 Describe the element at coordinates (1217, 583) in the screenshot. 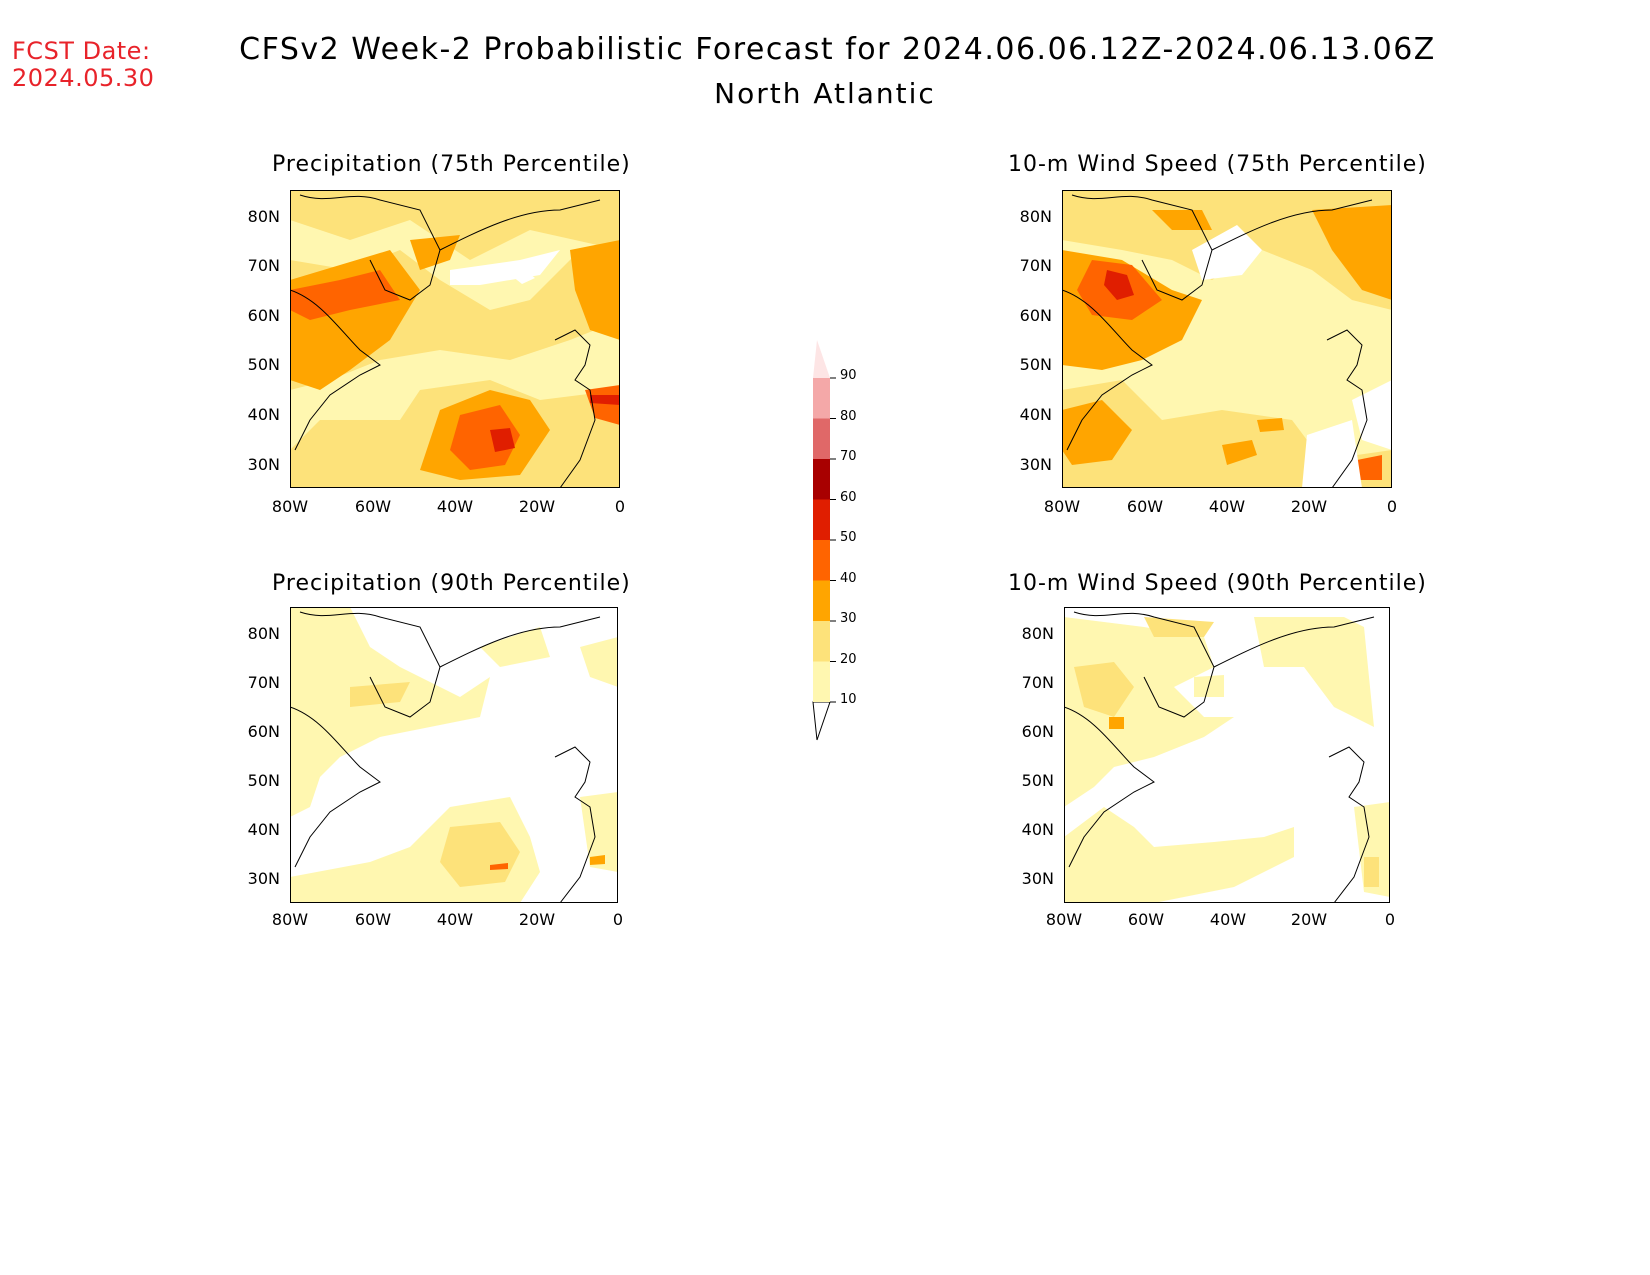

I see `panel-title: 10-m Wind Speed (90th Percentile)` at that location.